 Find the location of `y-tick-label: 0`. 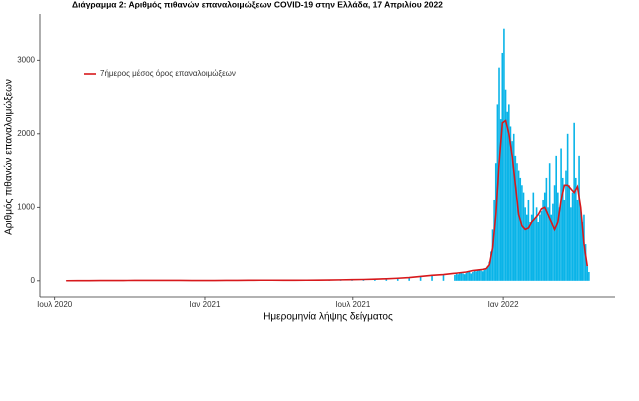

y-tick-label: 0 is located at coordinates (33, 280).